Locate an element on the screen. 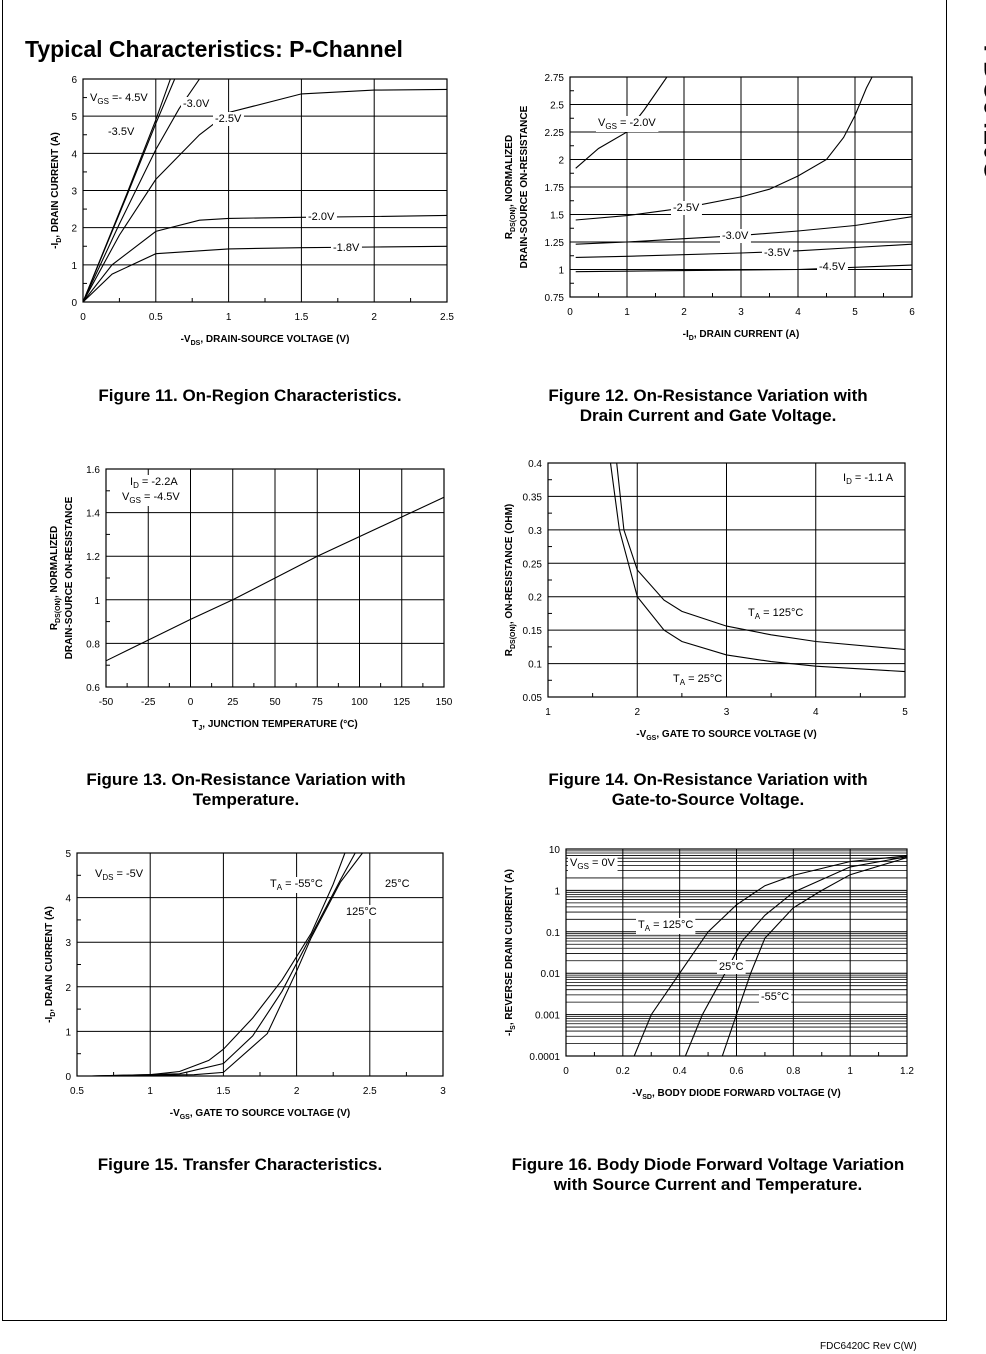 The image size is (986, 1354). y-tick-label: 0.001 is located at coordinates (547, 1016).